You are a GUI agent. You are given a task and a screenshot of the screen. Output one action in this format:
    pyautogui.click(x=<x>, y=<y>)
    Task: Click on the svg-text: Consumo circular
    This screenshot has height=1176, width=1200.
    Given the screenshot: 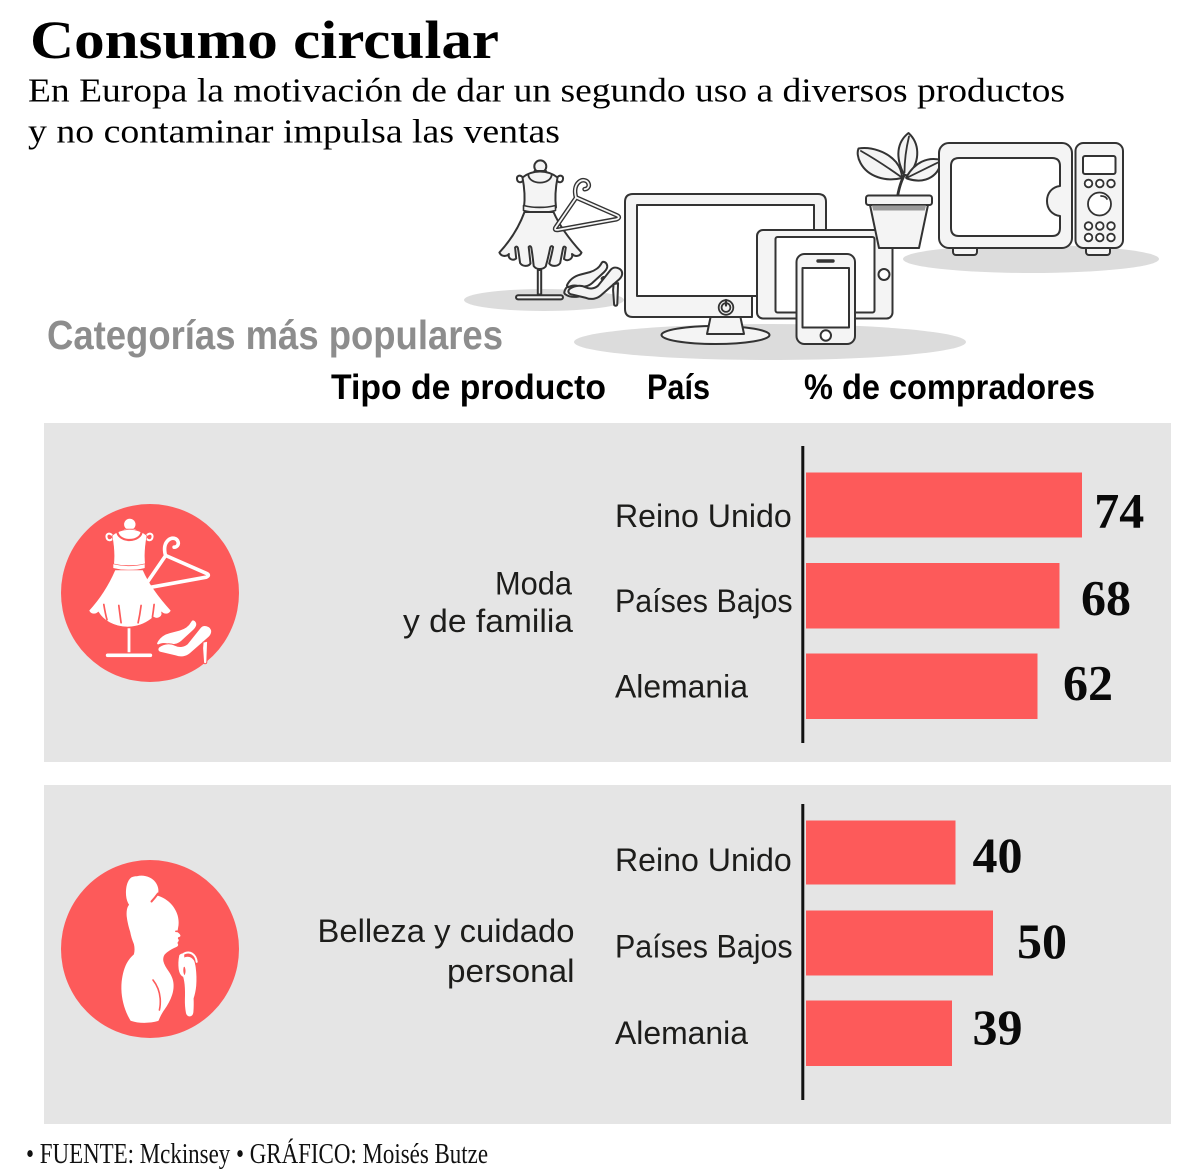 What is the action you would take?
    pyautogui.click(x=264, y=40)
    